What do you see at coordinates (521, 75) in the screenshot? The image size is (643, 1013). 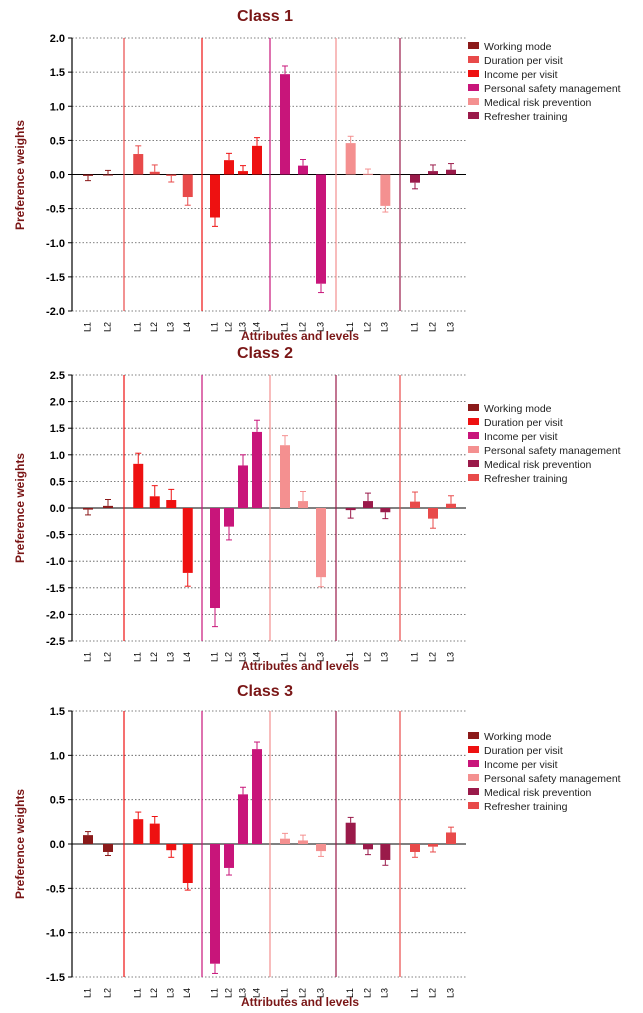 I see `legend-label: Income per visit` at bounding box center [521, 75].